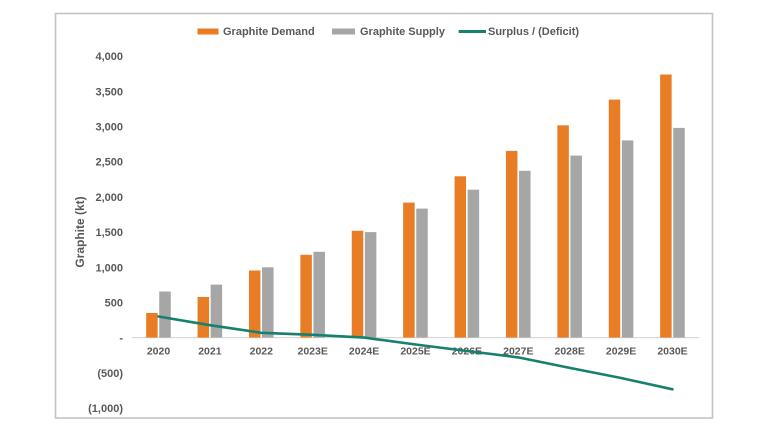  Describe the element at coordinates (109, 92) in the screenshot. I see `svg-text: 3,500` at that location.